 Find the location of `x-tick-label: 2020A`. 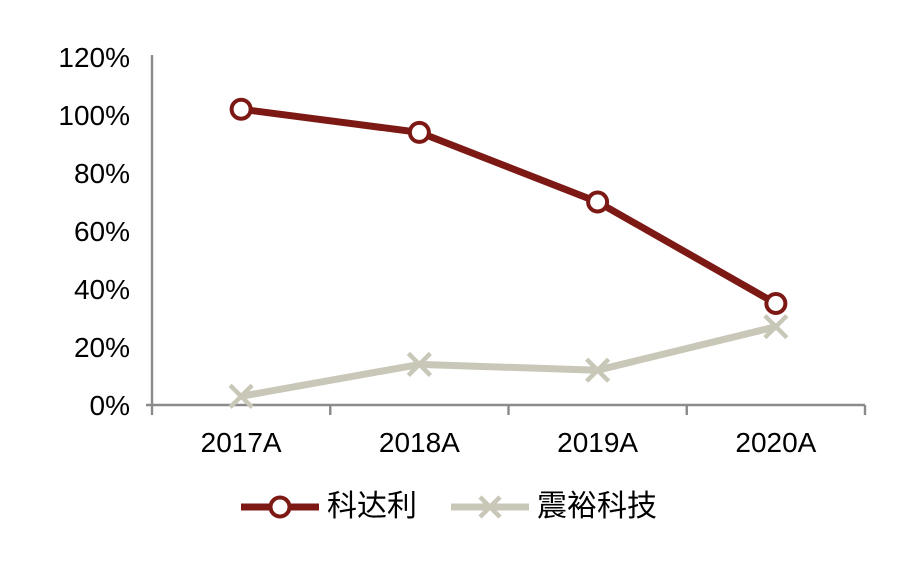

x-tick-label: 2020A is located at coordinates (775, 442).